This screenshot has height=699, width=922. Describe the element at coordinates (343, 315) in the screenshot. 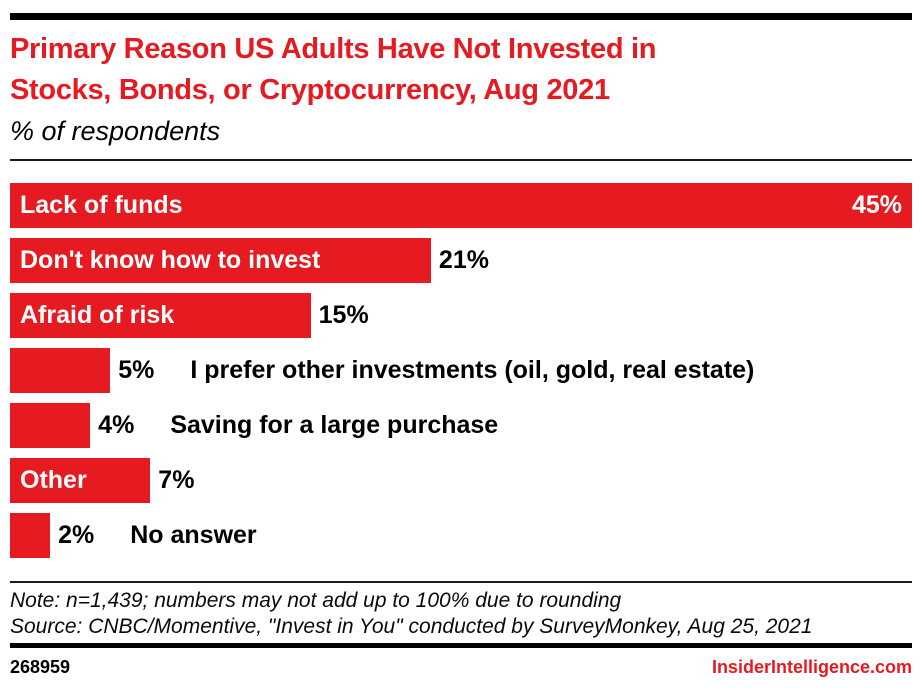

I see `bar-value-label: 15%` at that location.